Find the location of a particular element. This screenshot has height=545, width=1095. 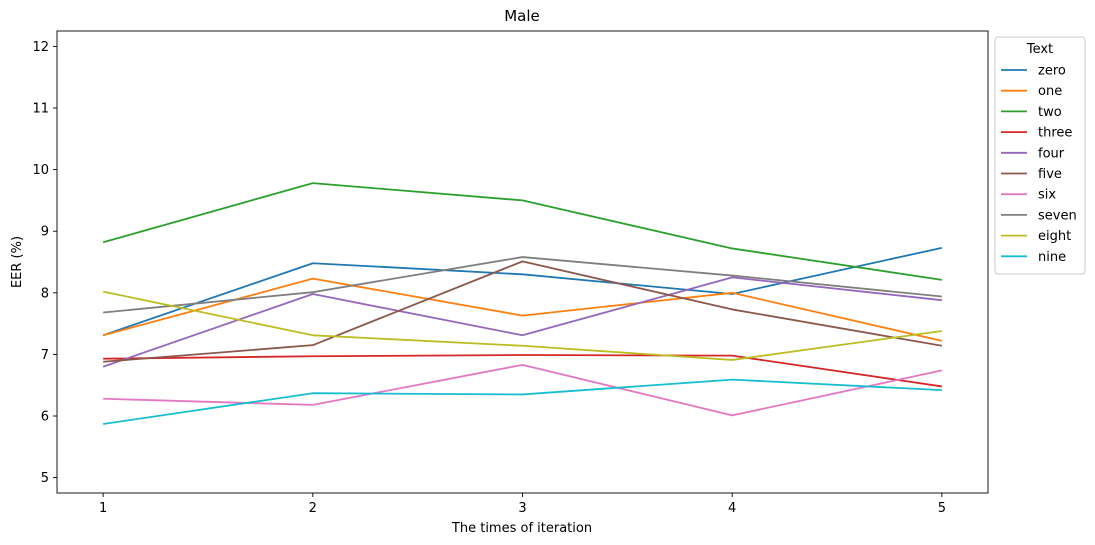

series-line-six is located at coordinates (523, 390).